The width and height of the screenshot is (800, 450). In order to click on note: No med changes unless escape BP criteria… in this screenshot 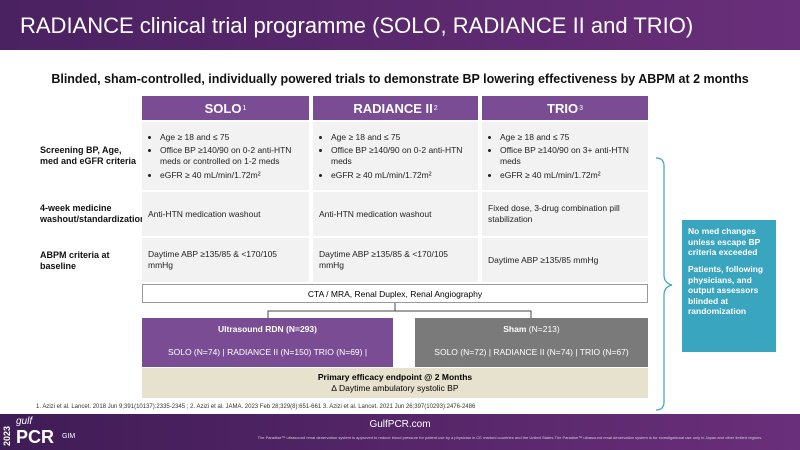, I will do `click(724, 242)`.